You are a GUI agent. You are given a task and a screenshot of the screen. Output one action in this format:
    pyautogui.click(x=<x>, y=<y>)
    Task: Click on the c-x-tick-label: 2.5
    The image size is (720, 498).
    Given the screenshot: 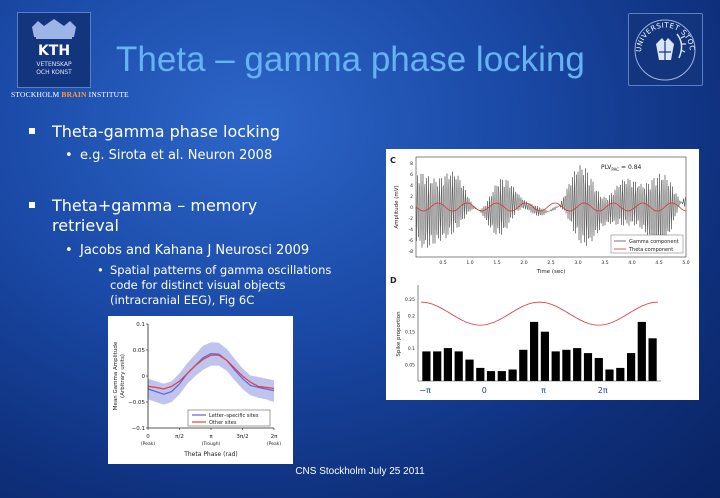 What is the action you would take?
    pyautogui.click(x=550, y=263)
    